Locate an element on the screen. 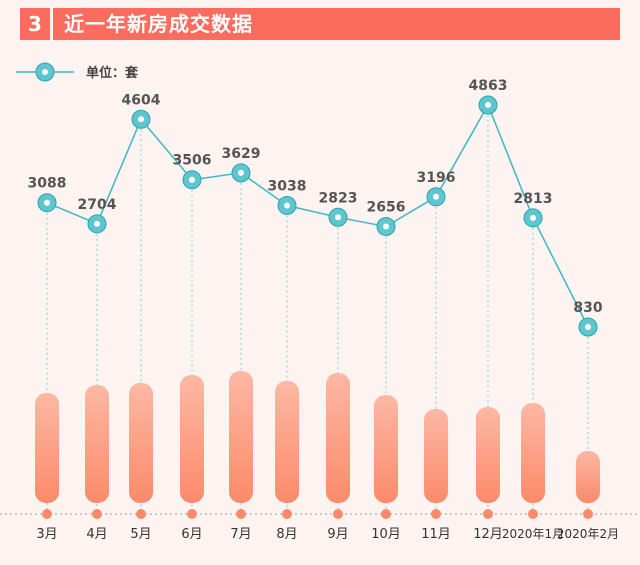 The image size is (640, 565). tick-label: 2020年2月 is located at coordinates (588, 534).